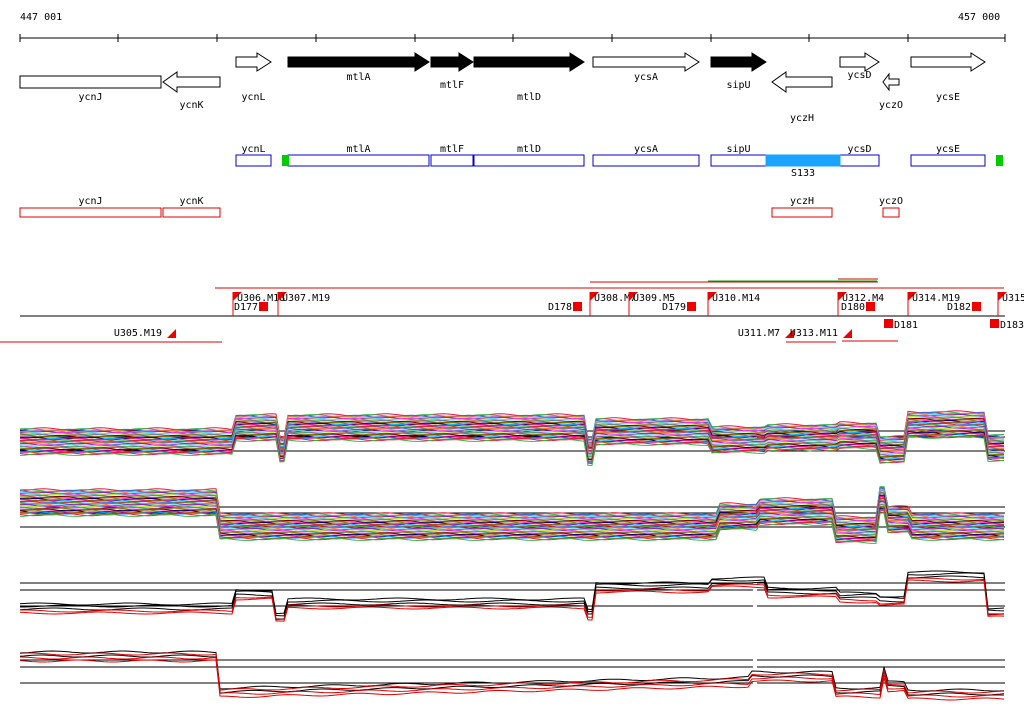 This screenshot has width=1024, height=718. I want to click on segment-S133, so click(803, 160).